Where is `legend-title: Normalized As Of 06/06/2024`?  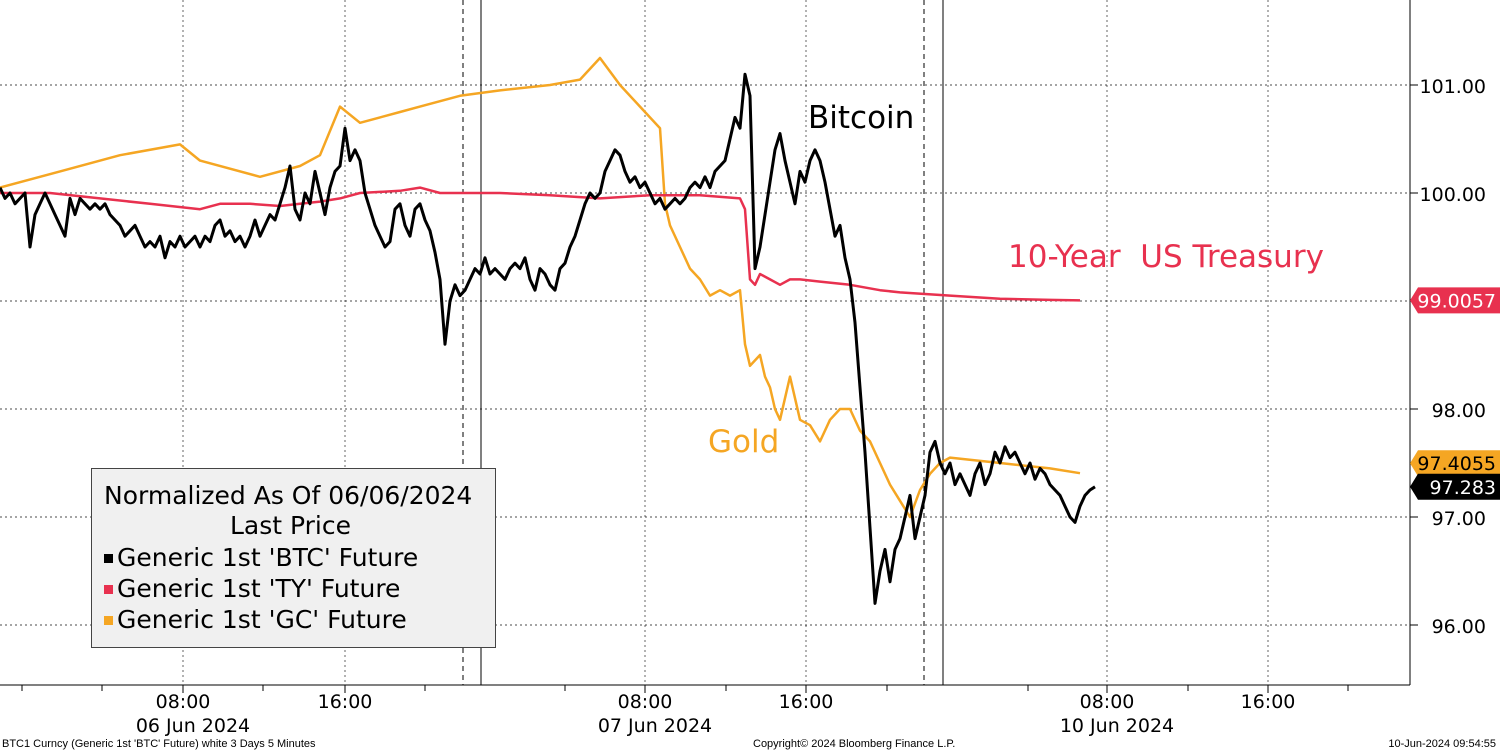 legend-title: Normalized As Of 06/06/2024 is located at coordinates (288, 495).